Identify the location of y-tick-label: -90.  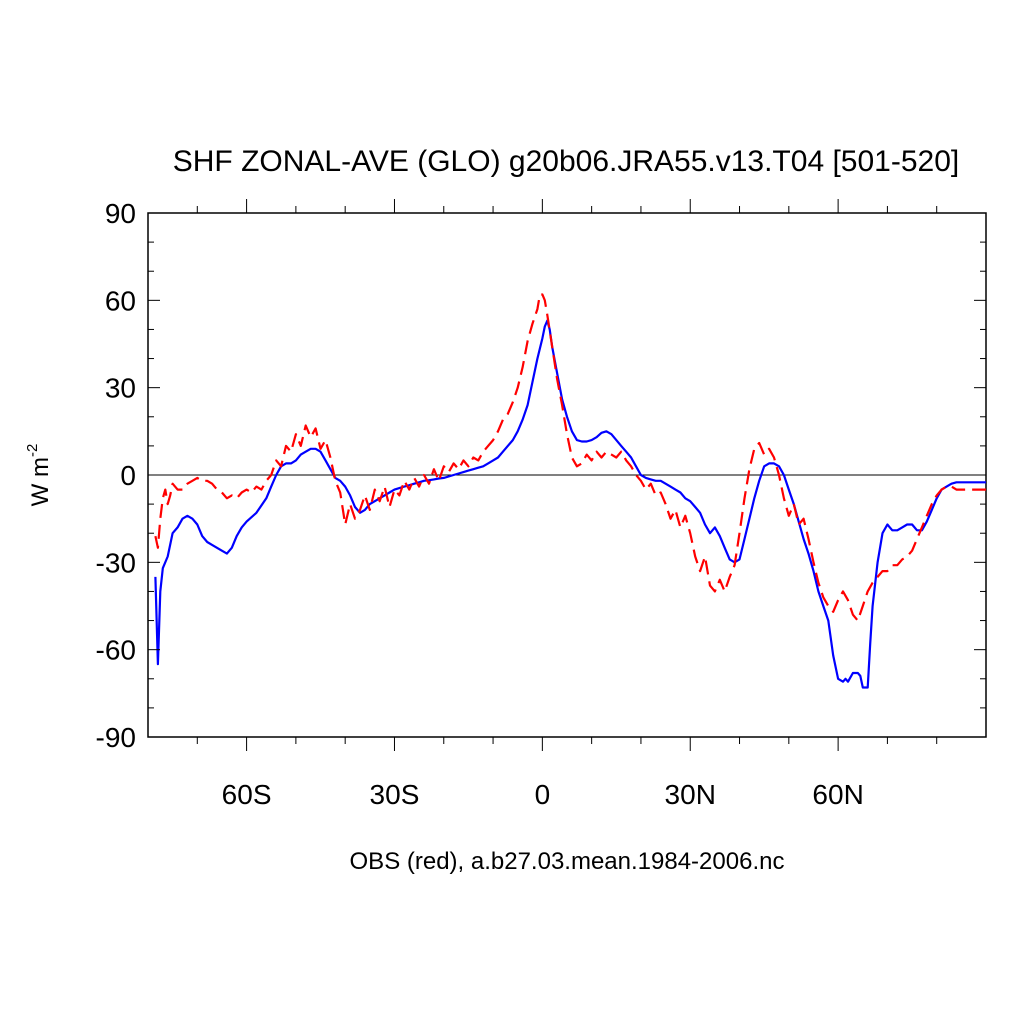
(116, 737).